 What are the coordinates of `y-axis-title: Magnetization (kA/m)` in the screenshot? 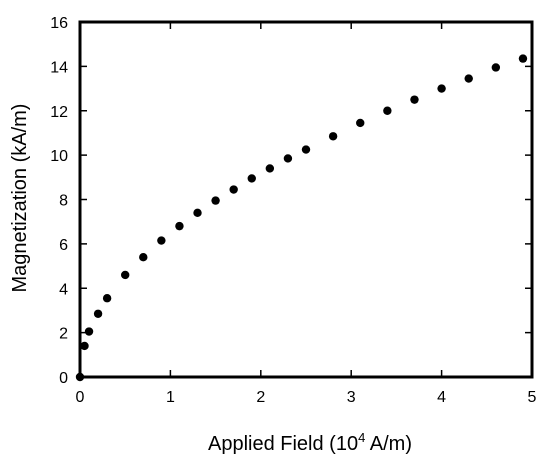 It's located at (20, 198).